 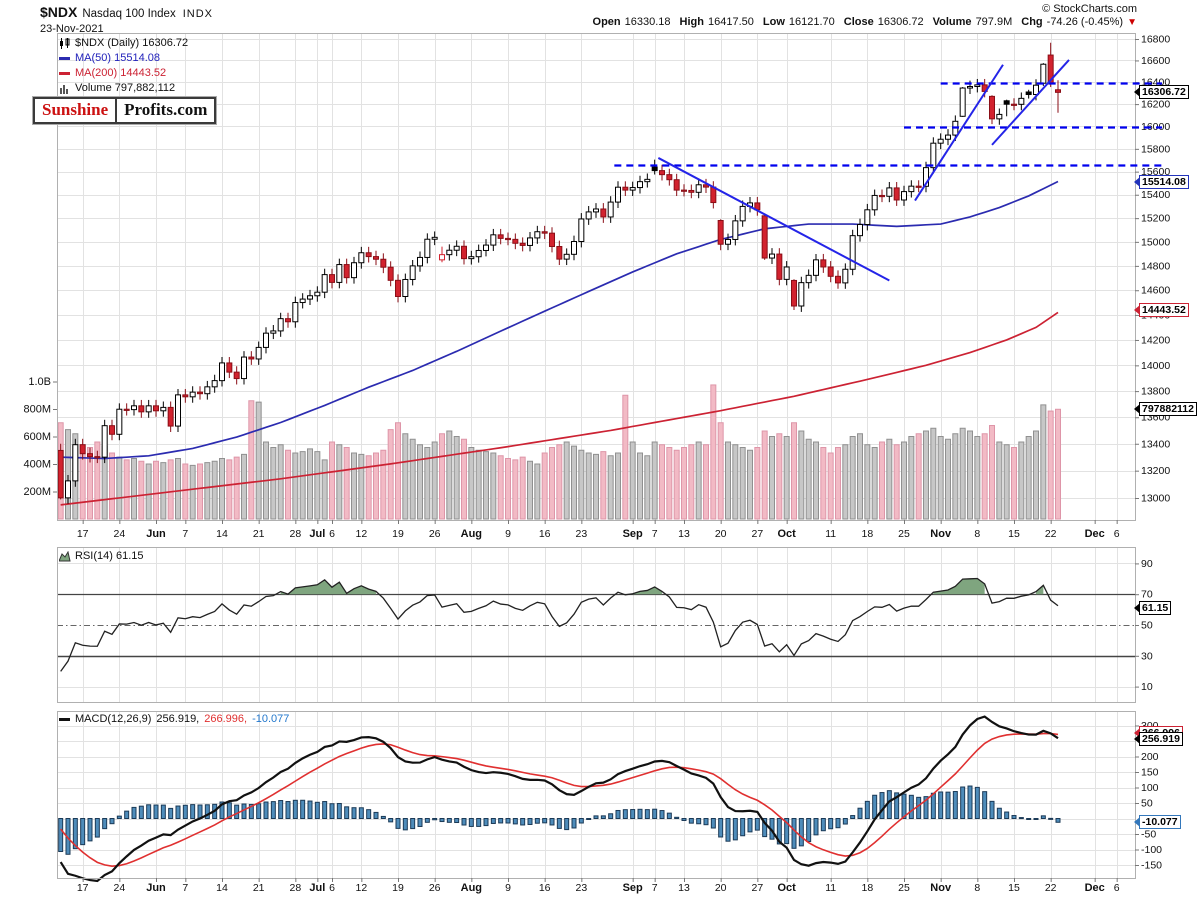 I want to click on macd-legend-row: MACD(12,26,9) 256.919, 266.996, -10.077, so click(x=174, y=719).